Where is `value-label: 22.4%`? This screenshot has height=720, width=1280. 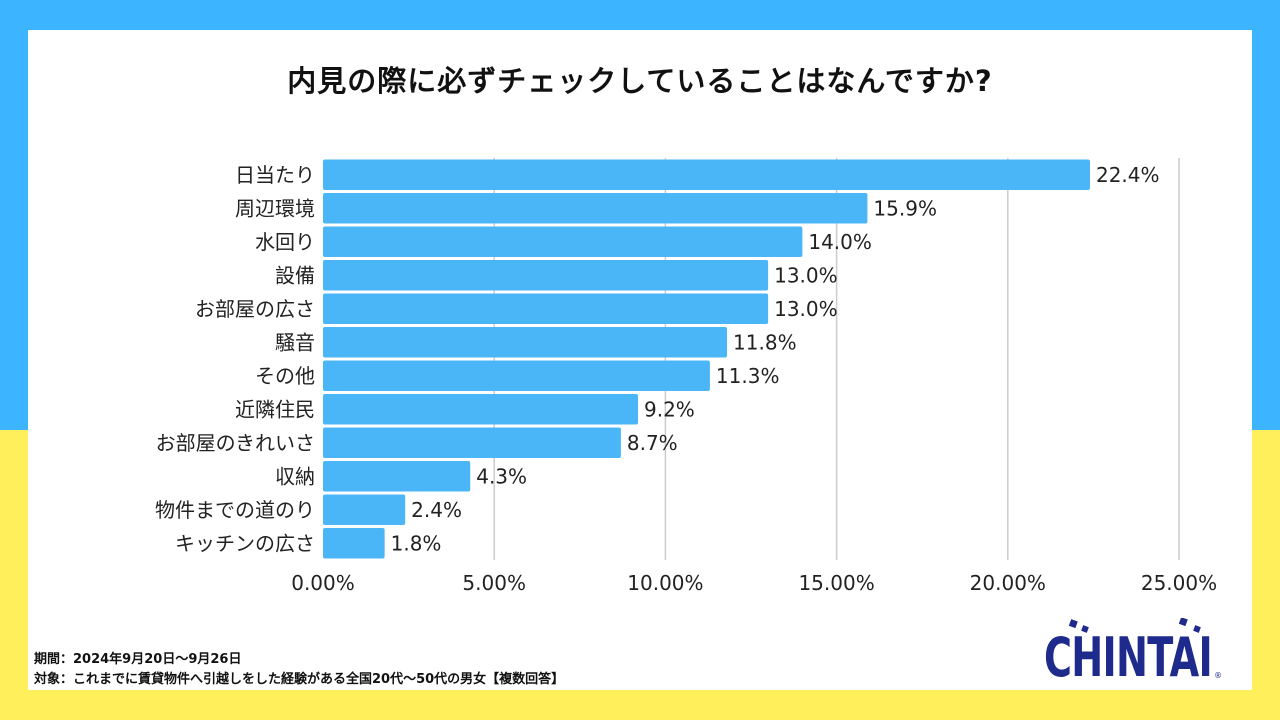 value-label: 22.4% is located at coordinates (1128, 175).